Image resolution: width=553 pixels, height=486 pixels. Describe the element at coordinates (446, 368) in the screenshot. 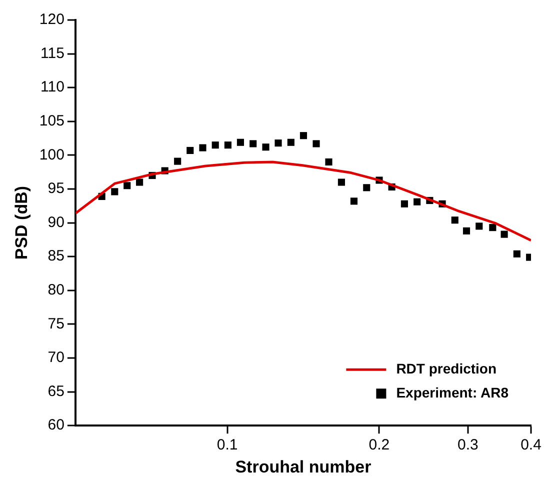

I see `legend-label: RDT prediction` at that location.